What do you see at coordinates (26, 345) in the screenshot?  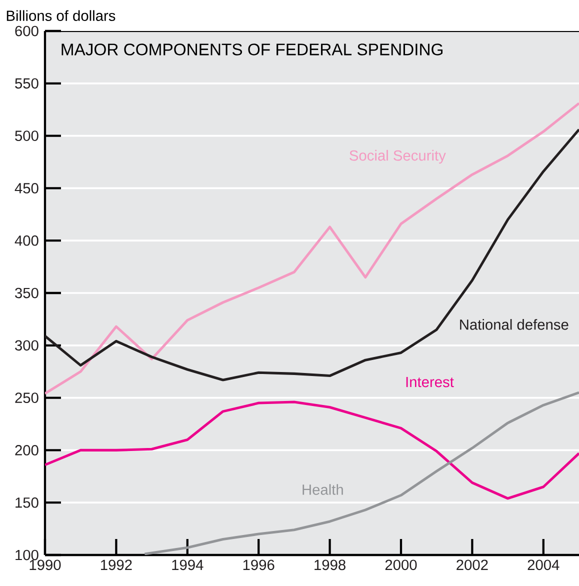 I see `y-tick-label: 300` at bounding box center [26, 345].